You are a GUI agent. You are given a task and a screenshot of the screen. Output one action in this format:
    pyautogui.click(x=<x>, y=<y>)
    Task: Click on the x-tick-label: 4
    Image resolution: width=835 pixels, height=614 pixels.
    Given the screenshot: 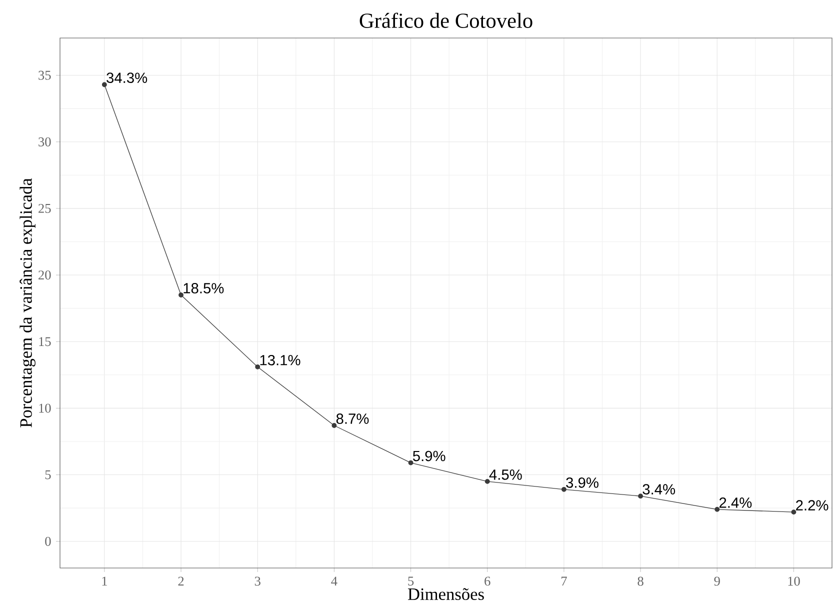 What is the action you would take?
    pyautogui.click(x=334, y=581)
    